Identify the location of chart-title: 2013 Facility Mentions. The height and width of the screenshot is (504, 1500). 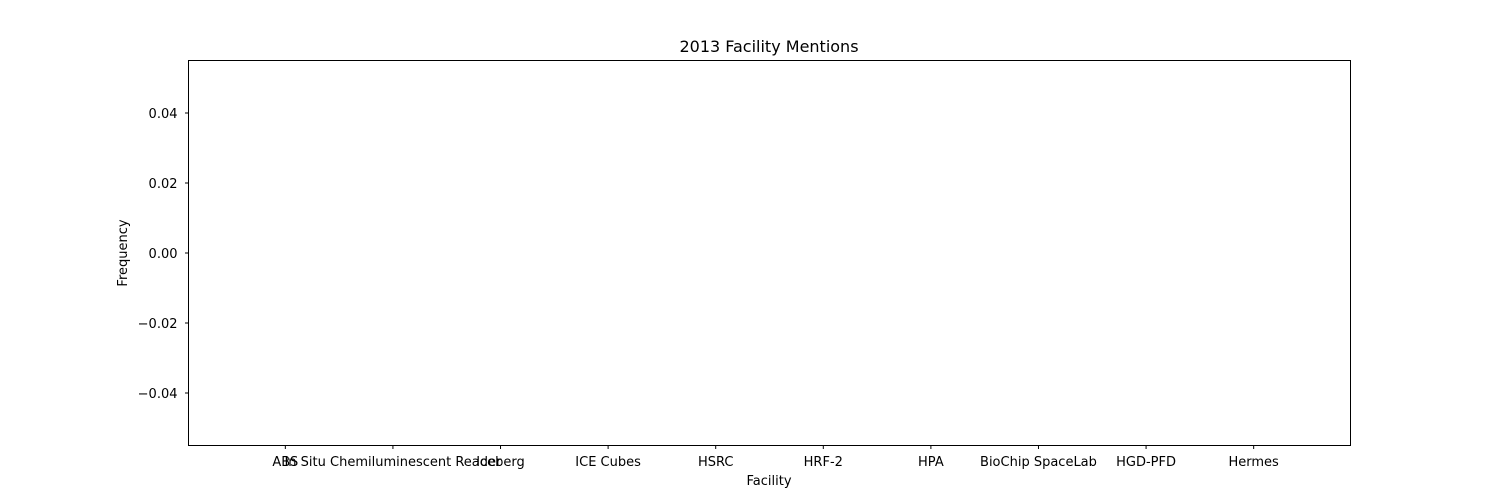
(768, 46).